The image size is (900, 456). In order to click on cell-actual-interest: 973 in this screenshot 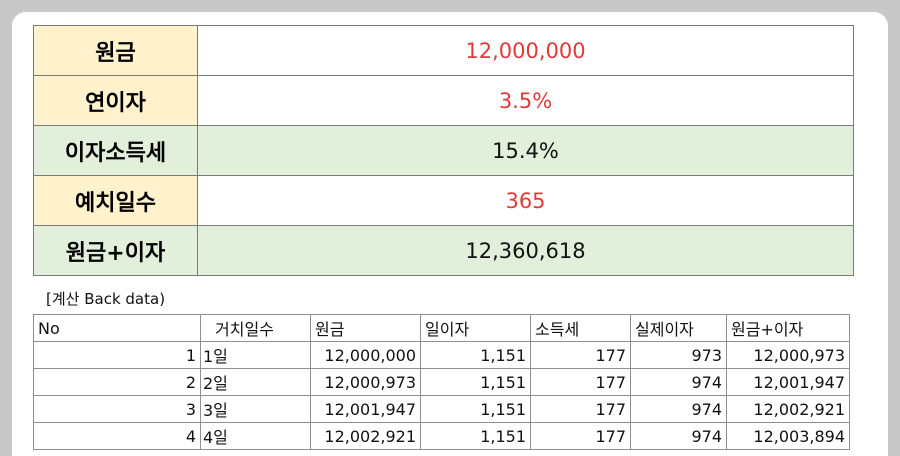, I will do `click(678, 355)`.